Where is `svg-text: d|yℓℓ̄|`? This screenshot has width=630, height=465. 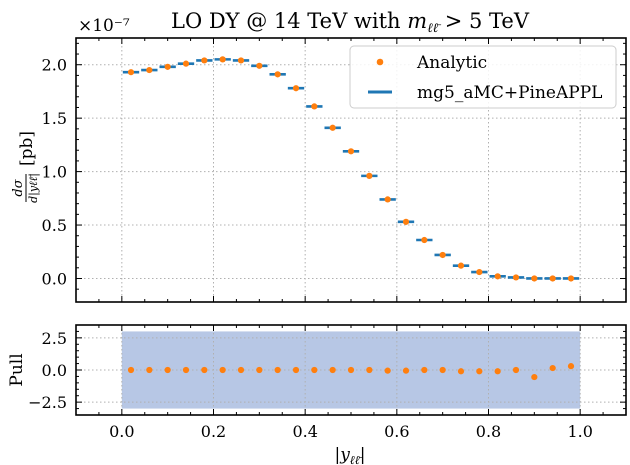
svg-text: d|yℓℓ̄| is located at coordinates (34, 188).